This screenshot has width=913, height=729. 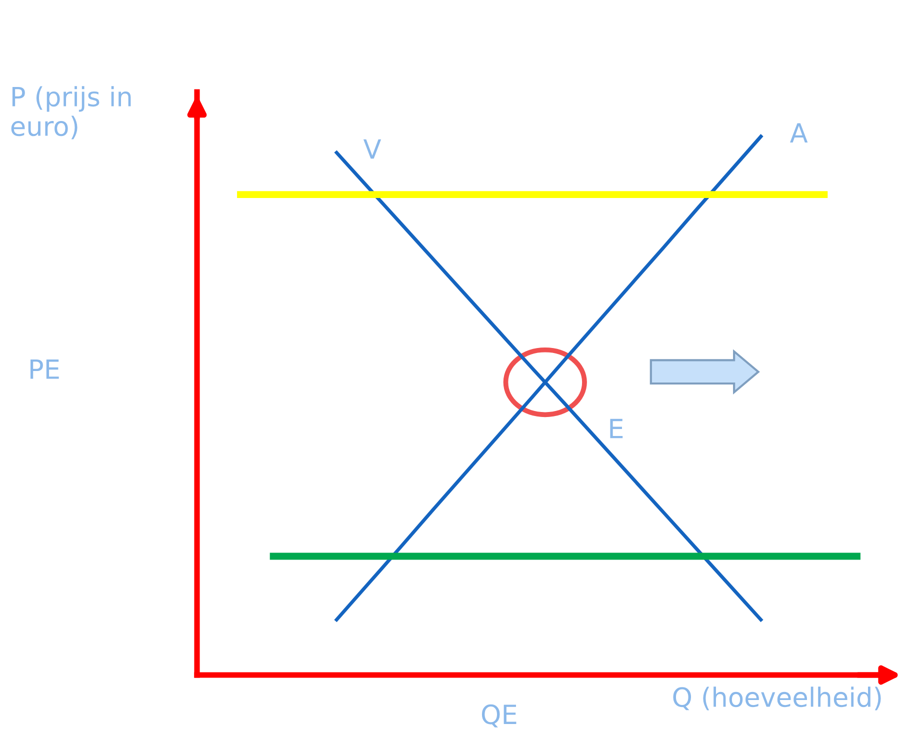 I want to click on text: QE, so click(x=499, y=716).